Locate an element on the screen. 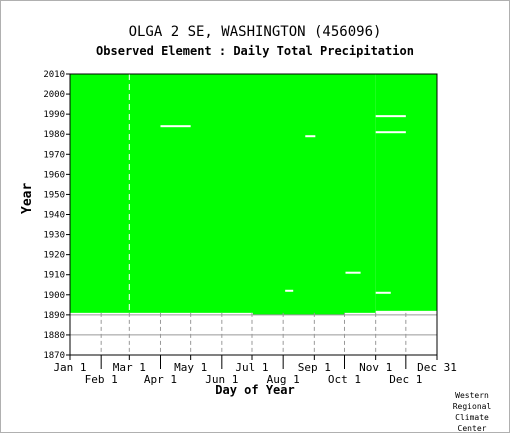 The height and width of the screenshot is (434, 510). x-tick-label: Dec 31 is located at coordinates (437, 367).